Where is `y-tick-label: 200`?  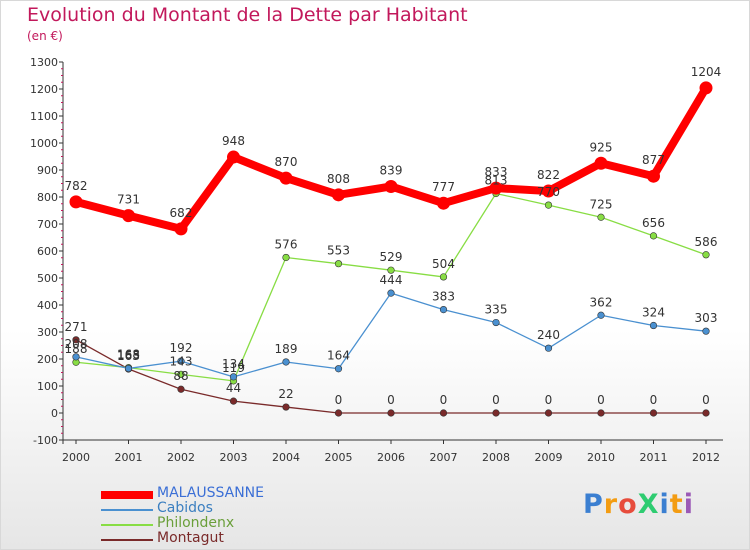 y-tick-label: 200 is located at coordinates (47, 359).